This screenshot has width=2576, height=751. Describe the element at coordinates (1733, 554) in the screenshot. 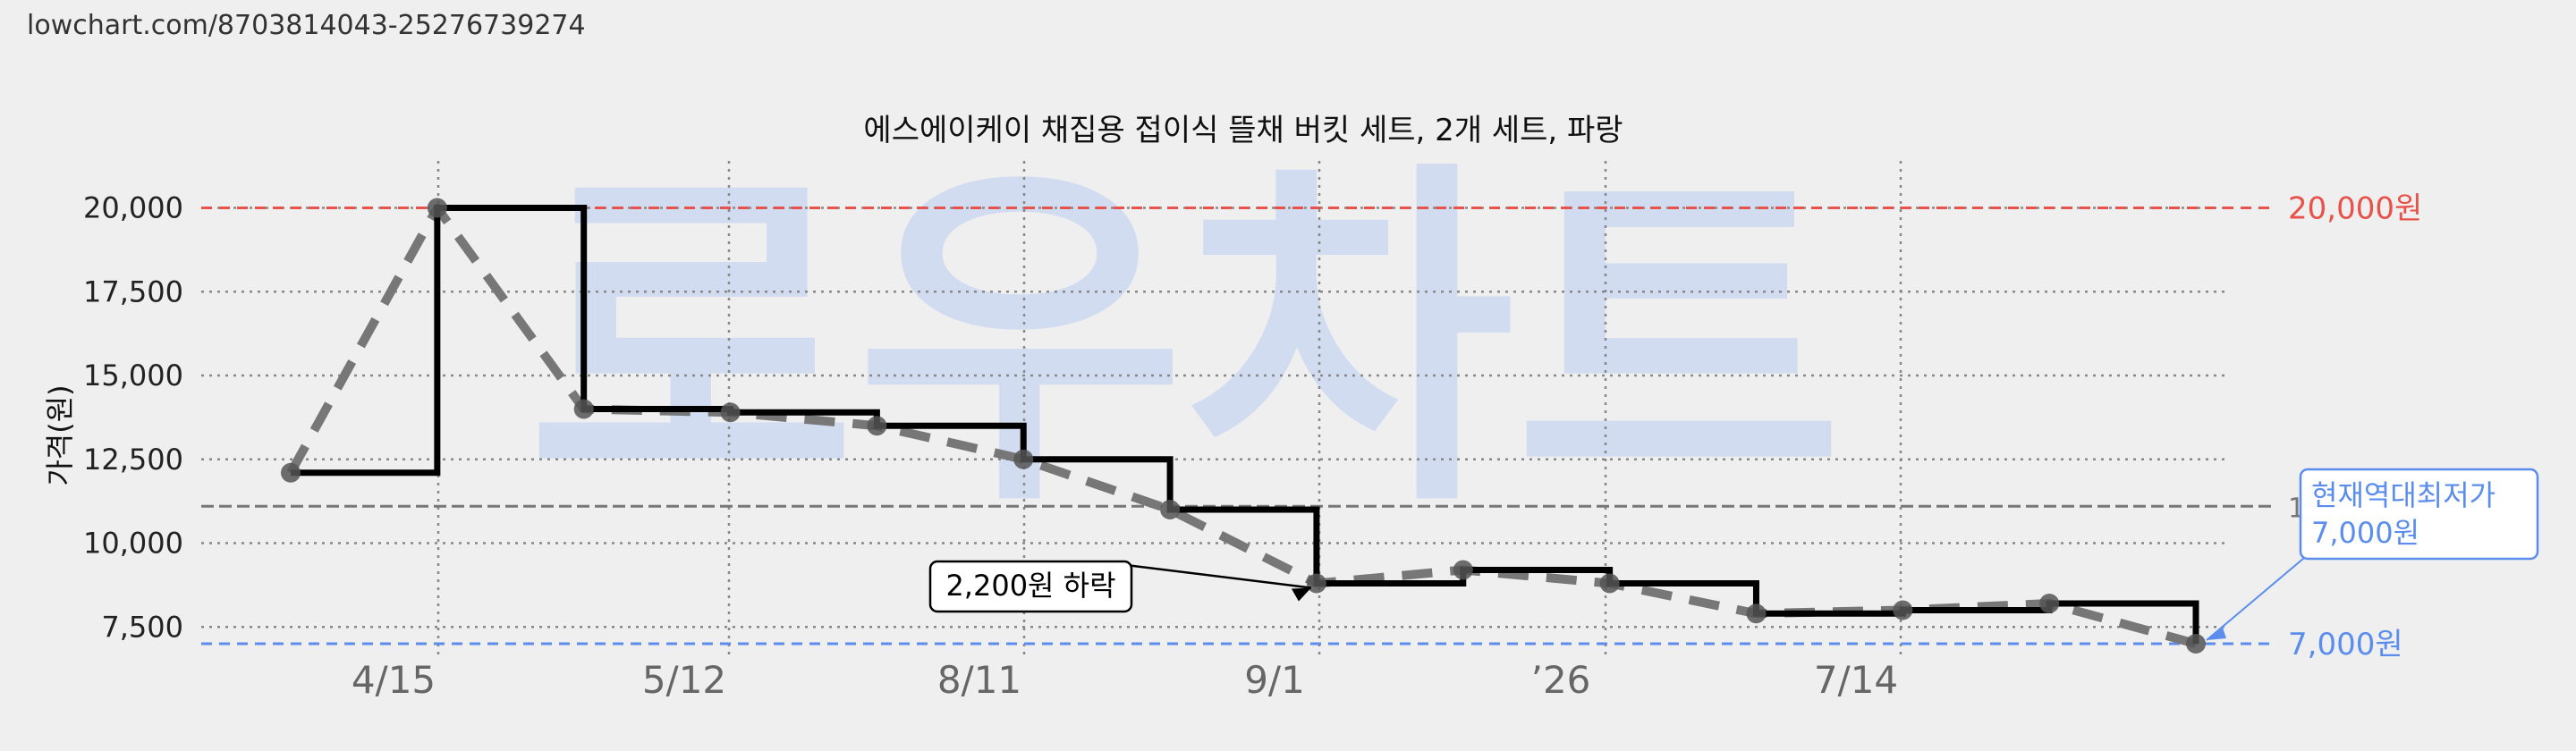

I see `annotations: 2,200원 하락 현재역대최저가 7,000원` at that location.